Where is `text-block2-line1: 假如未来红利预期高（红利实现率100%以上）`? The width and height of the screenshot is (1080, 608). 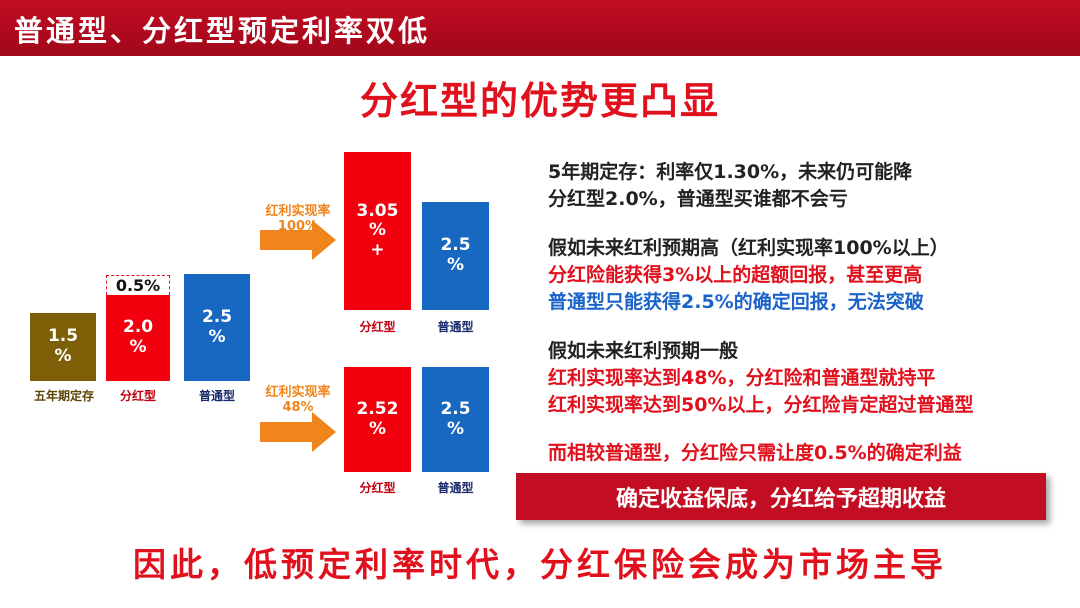
text-block2-line1: 假如未来红利预期高（红利实现率100%以上） is located at coordinates (748, 248).